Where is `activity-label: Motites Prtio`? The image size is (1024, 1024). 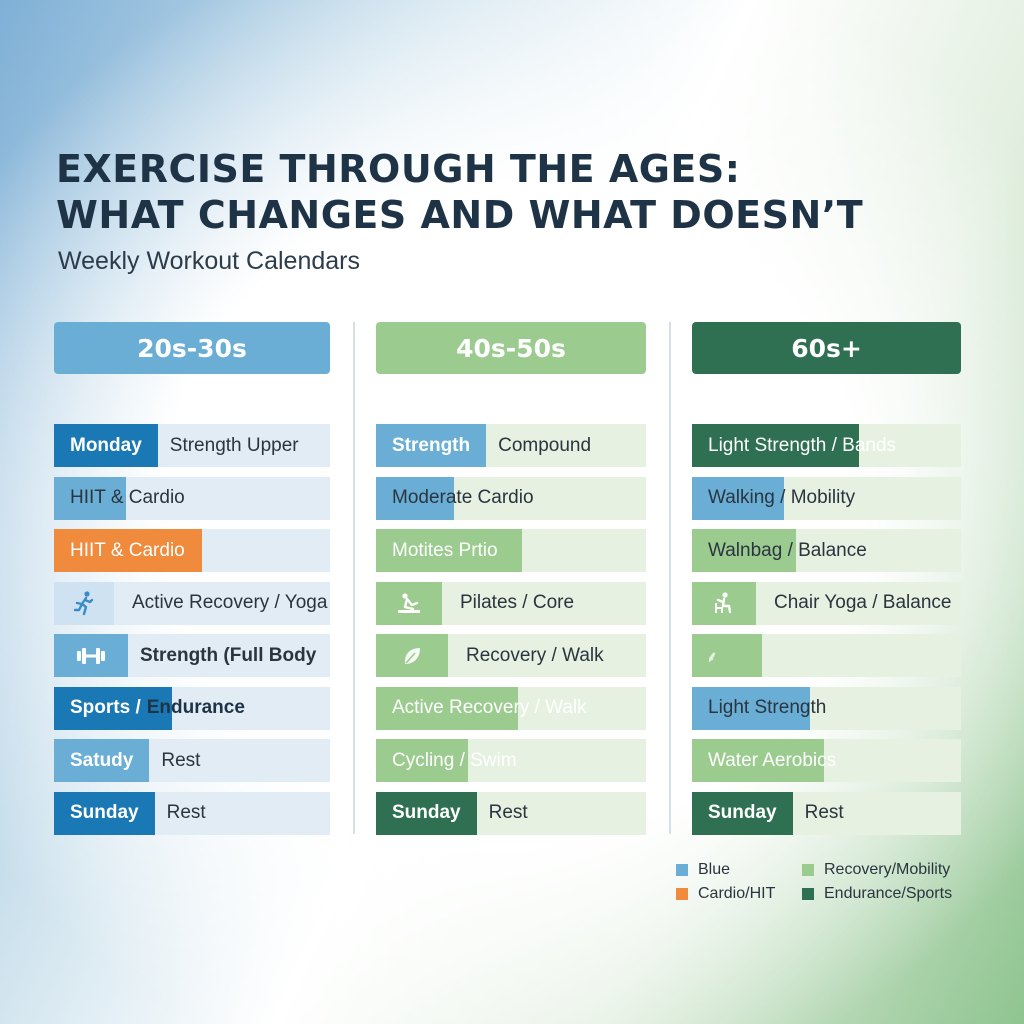 activity-label: Motites Prtio is located at coordinates (445, 550).